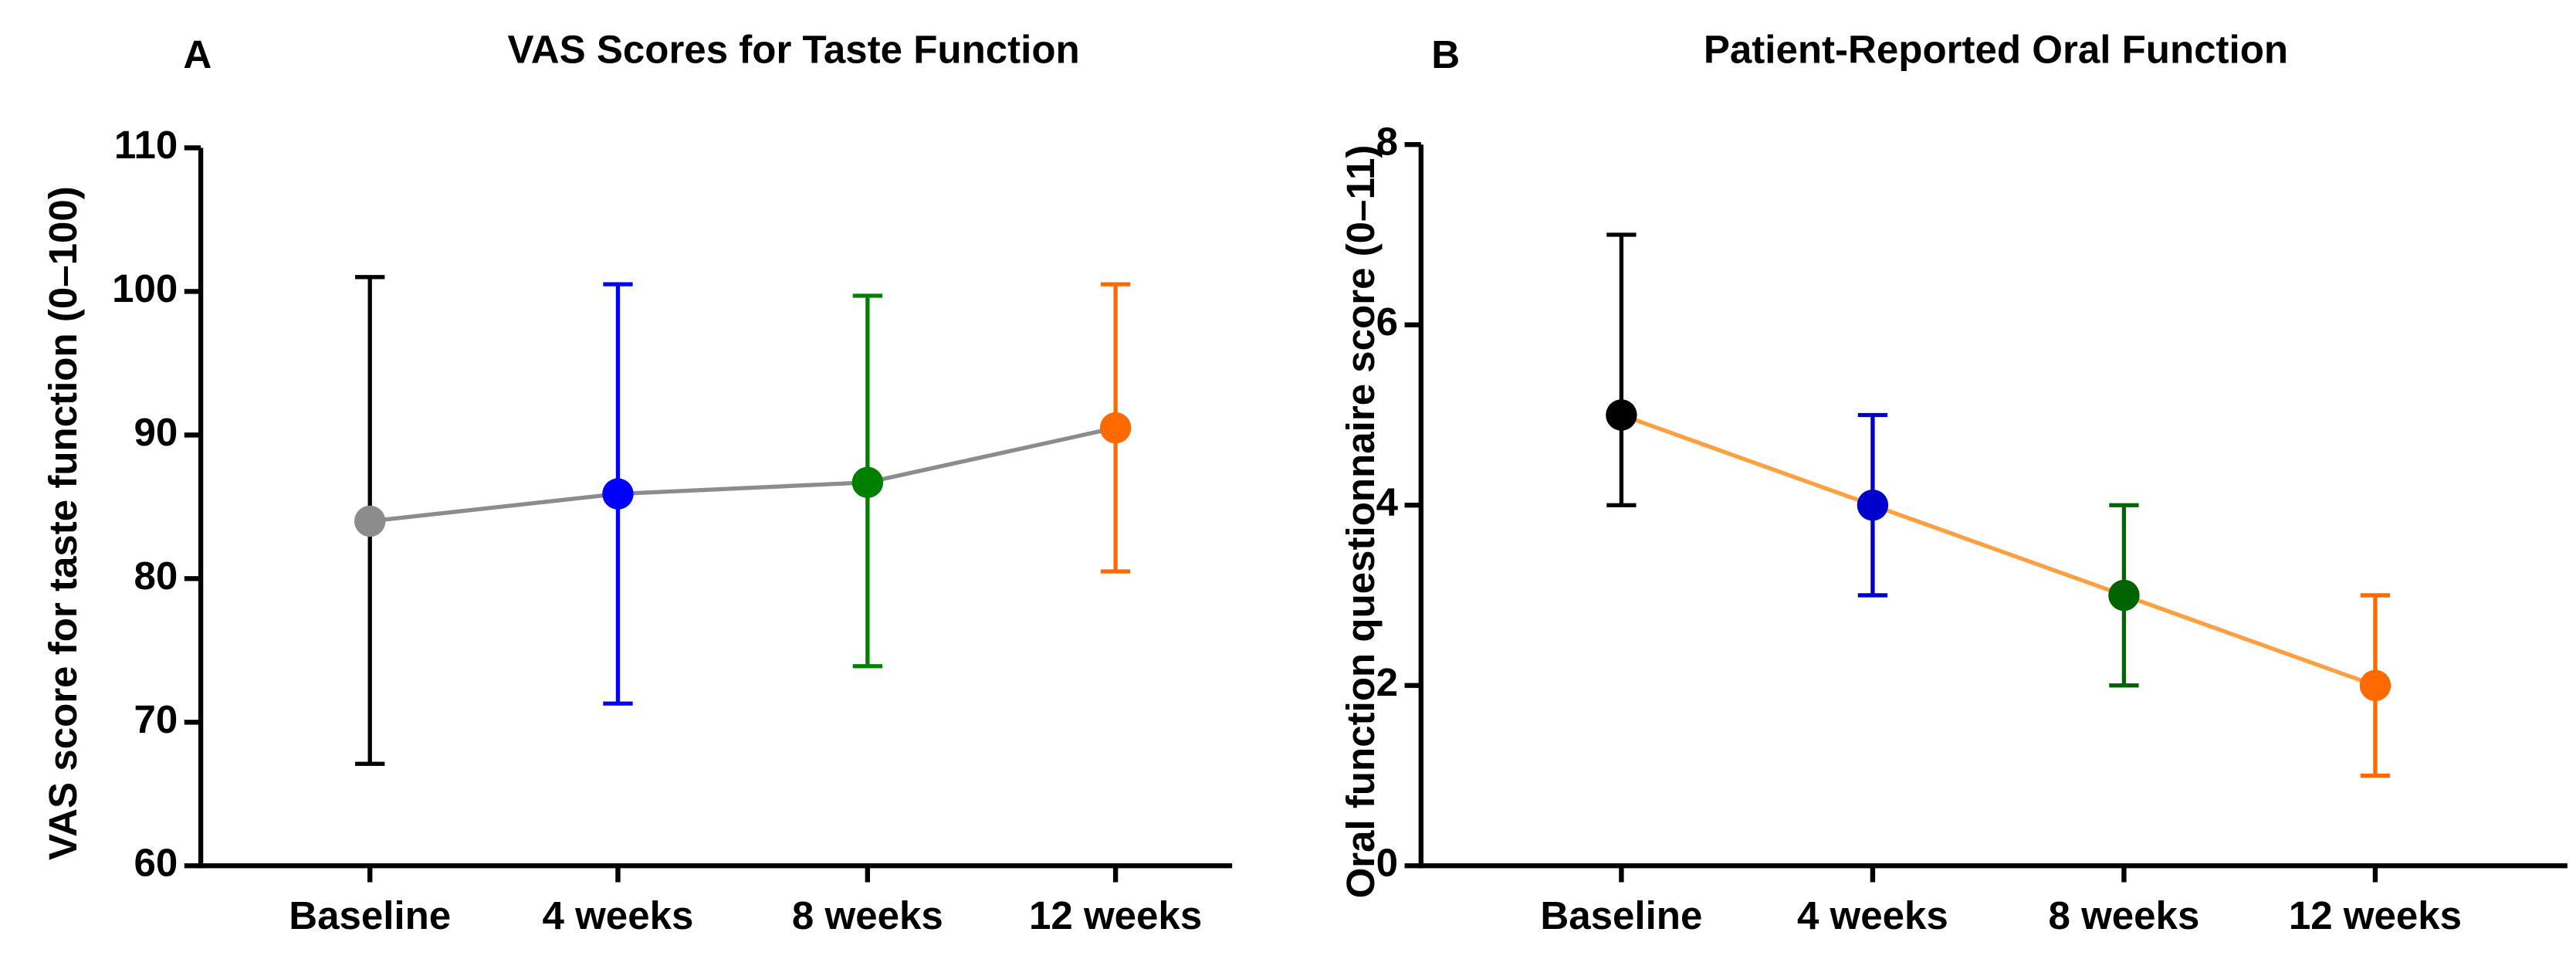  Describe the element at coordinates (1387, 682) in the screenshot. I see `y-tick-label: 2` at that location.